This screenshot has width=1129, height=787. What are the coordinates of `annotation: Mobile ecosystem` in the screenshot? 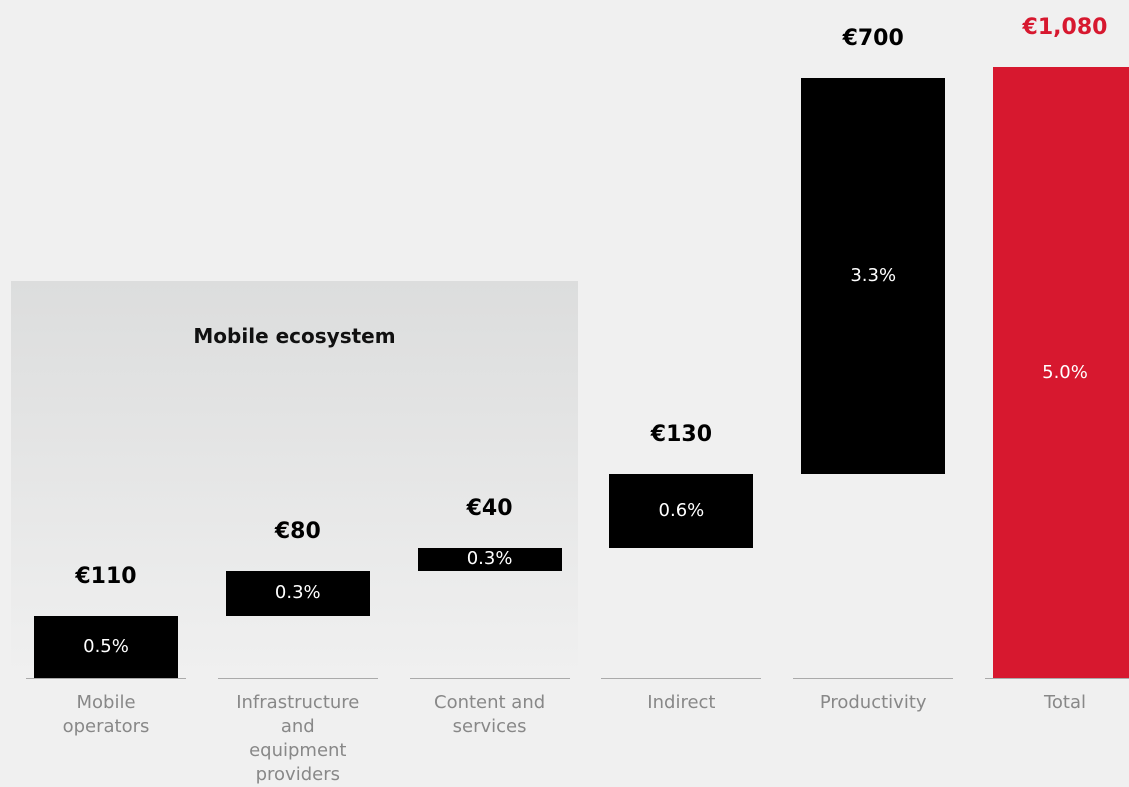 It's located at (294, 336).